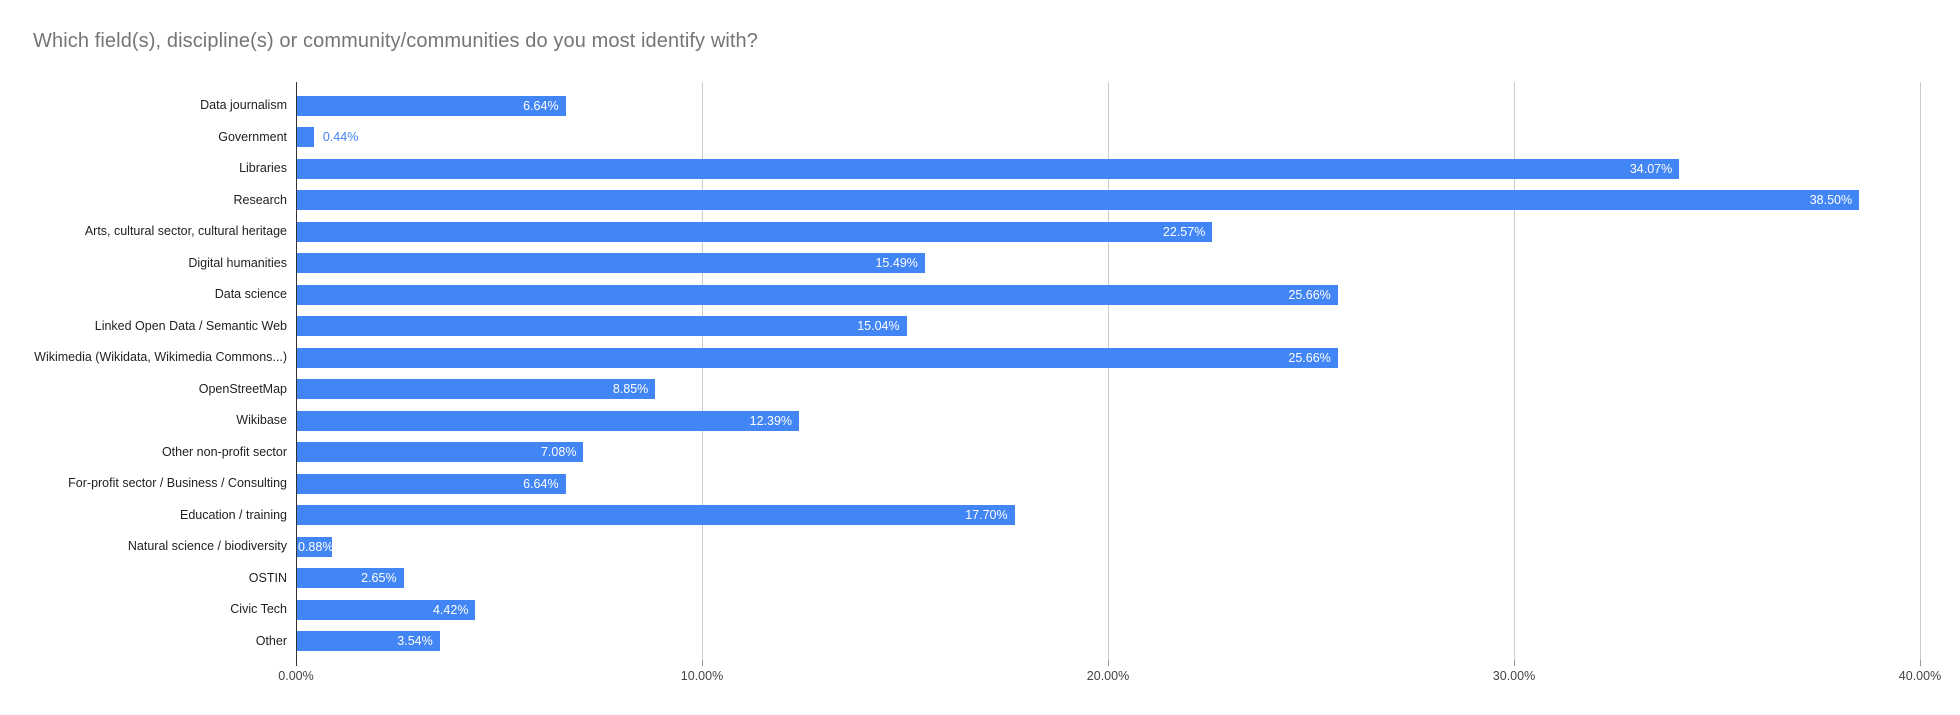 The image size is (1960, 715). What do you see at coordinates (1078, 200) in the screenshot?
I see `bar: 38.50%` at bounding box center [1078, 200].